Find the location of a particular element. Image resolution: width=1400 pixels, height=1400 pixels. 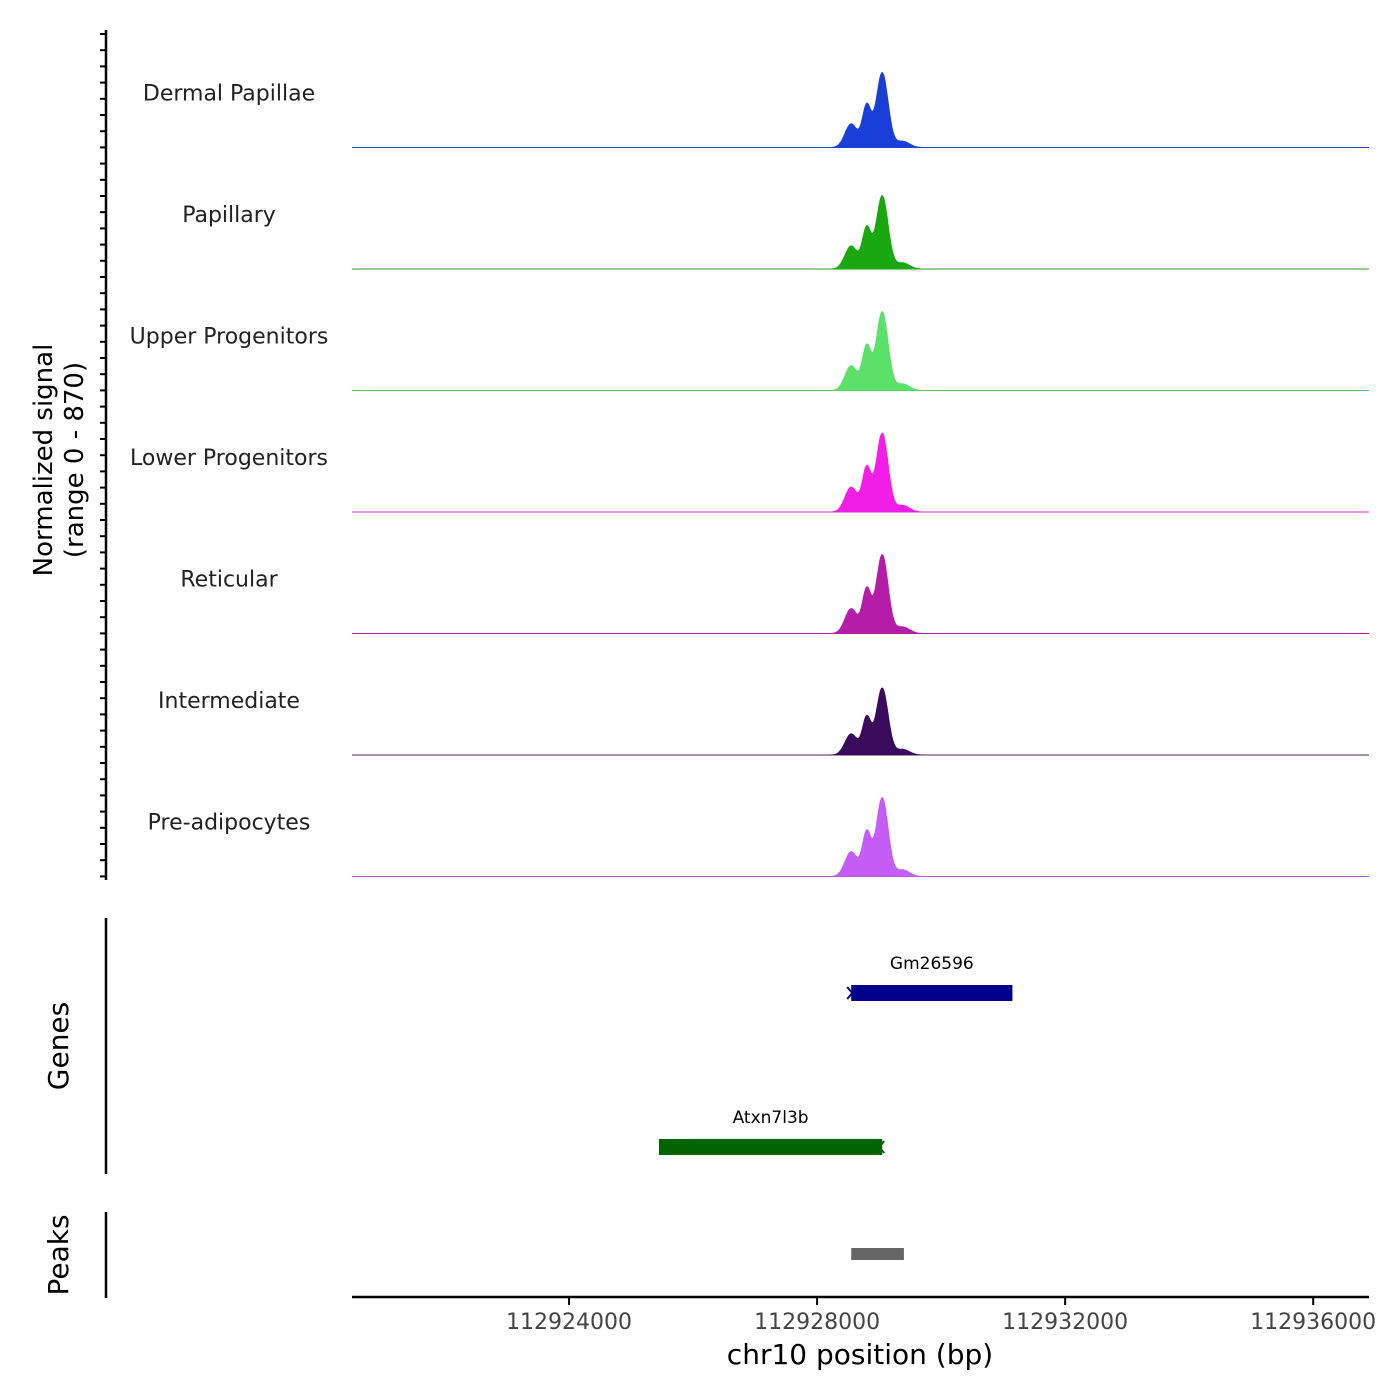

genes-track: Gm26596 Atxn7l3b is located at coordinates (835, 1054).